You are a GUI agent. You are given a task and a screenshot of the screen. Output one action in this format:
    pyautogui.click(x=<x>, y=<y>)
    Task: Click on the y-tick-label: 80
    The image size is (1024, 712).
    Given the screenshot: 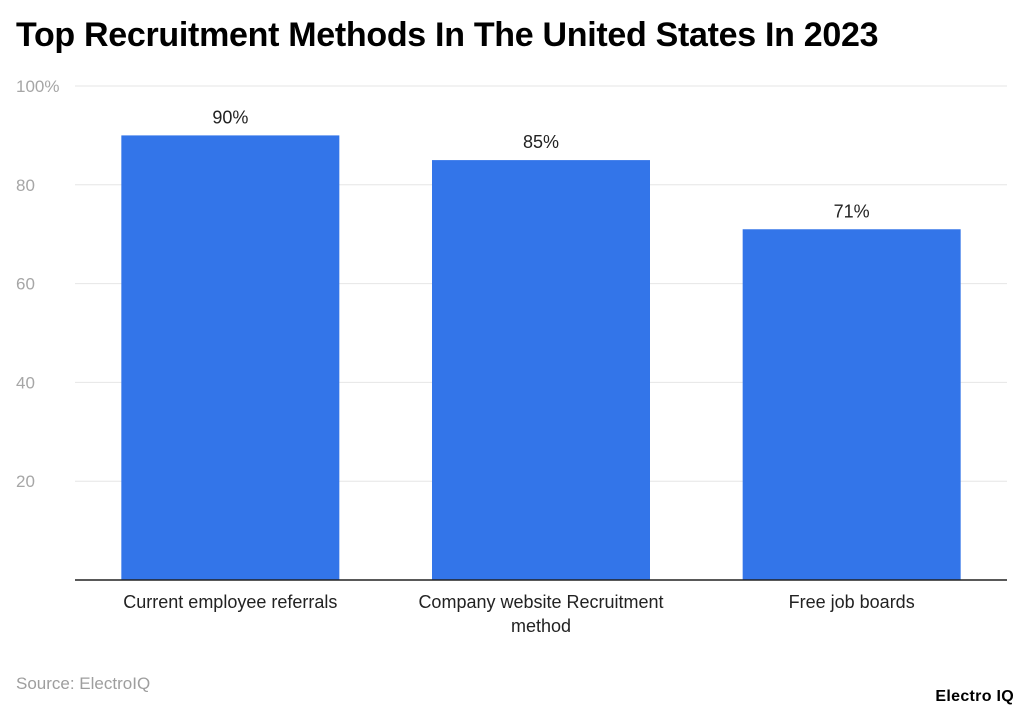 What is the action you would take?
    pyautogui.click(x=25, y=185)
    